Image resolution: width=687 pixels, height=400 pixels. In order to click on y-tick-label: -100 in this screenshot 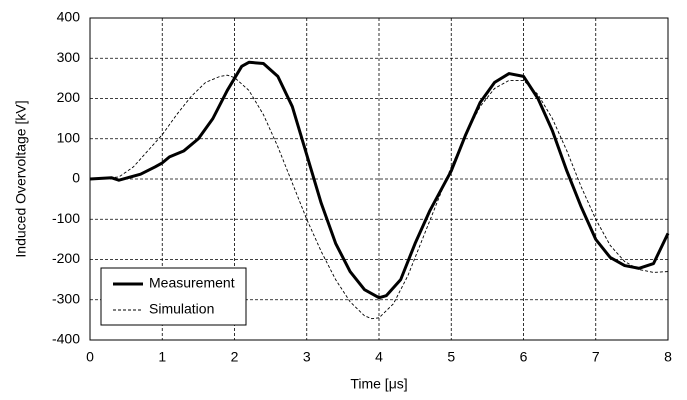, I will do `click(66, 218)`.